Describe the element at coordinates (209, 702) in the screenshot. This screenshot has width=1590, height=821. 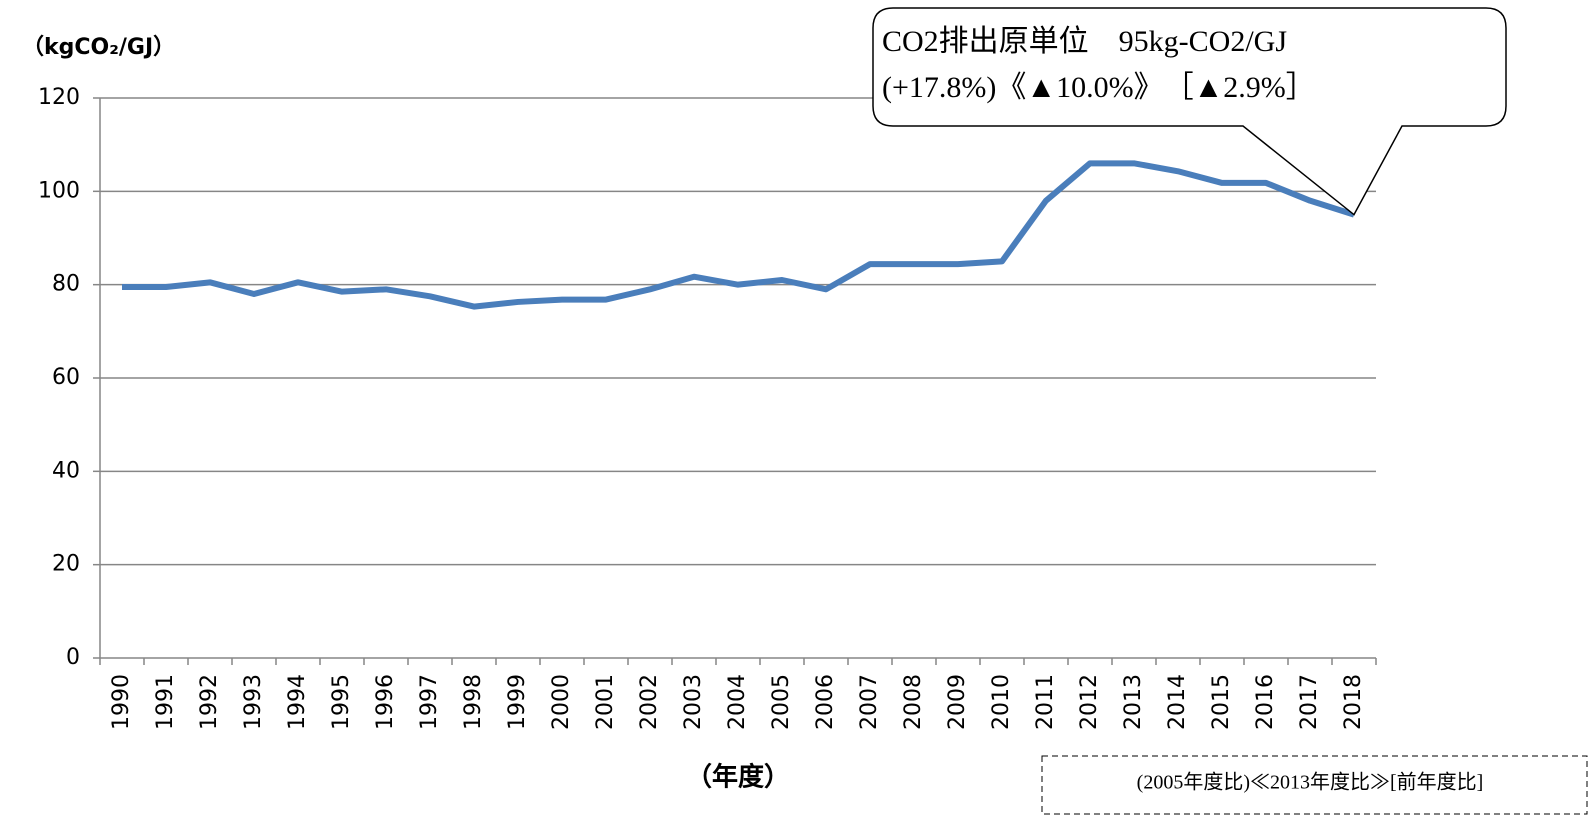
I see `x-tick-label: 1992` at that location.